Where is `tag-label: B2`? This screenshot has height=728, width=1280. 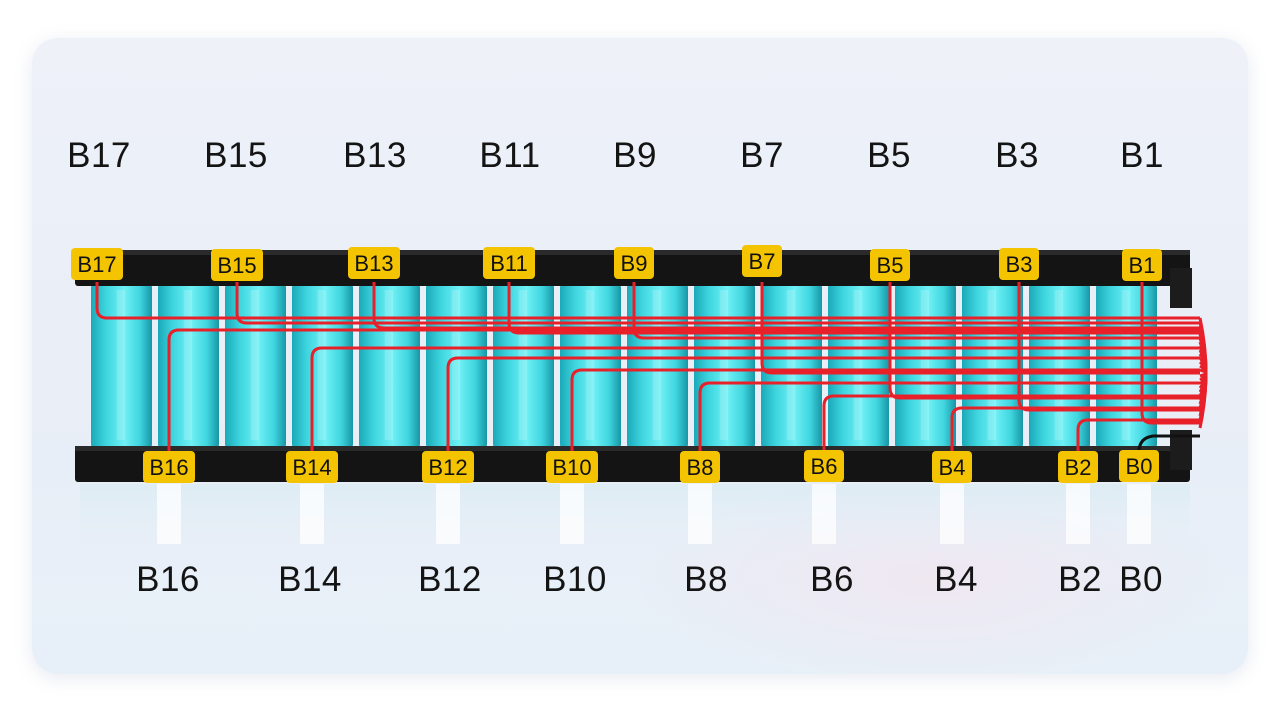
tag-label: B2 is located at coordinates (1078, 467).